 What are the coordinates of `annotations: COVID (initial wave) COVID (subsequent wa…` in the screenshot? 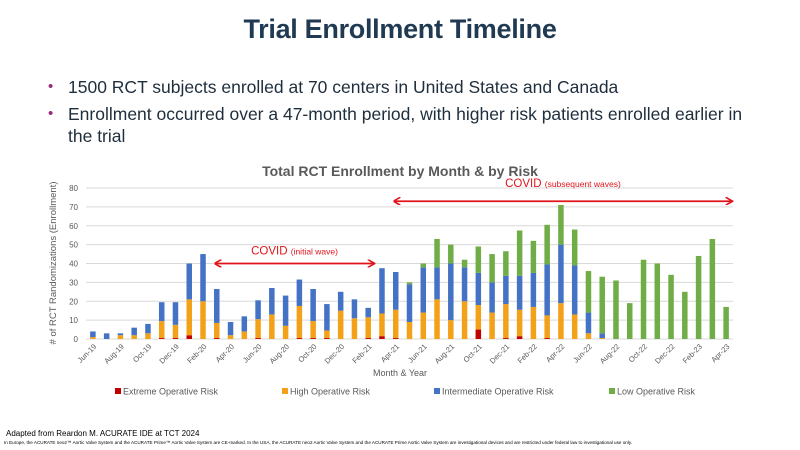 It's located at (473, 220).